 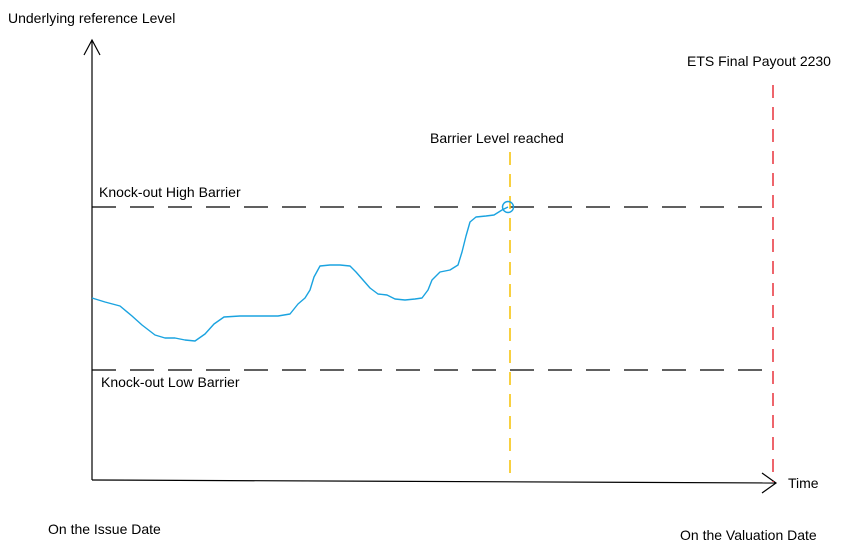 What do you see at coordinates (170, 382) in the screenshot?
I see `low-barrier-label: Knock-out Low Barrier` at bounding box center [170, 382].